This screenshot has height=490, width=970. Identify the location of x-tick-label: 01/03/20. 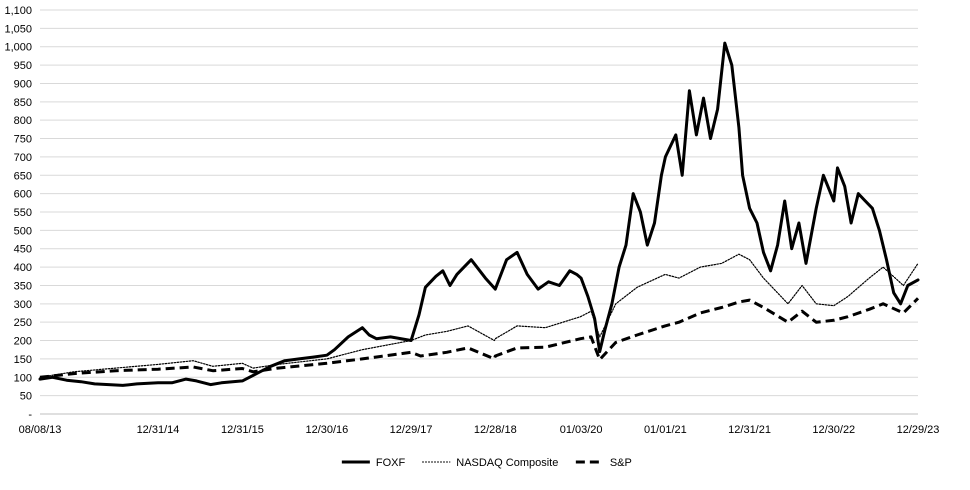
(581, 430).